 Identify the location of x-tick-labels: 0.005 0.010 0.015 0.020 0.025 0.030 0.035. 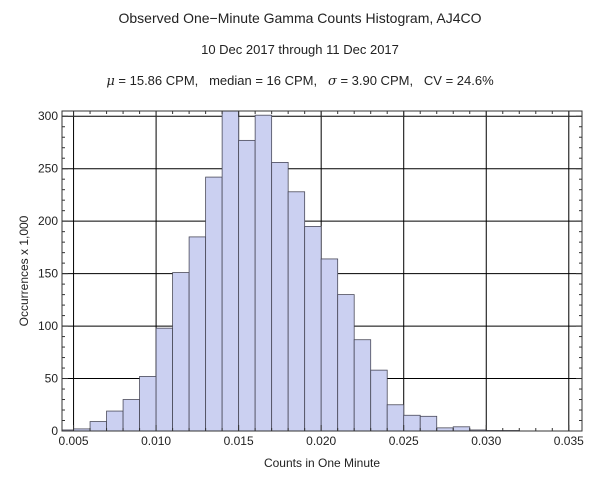
(322, 441).